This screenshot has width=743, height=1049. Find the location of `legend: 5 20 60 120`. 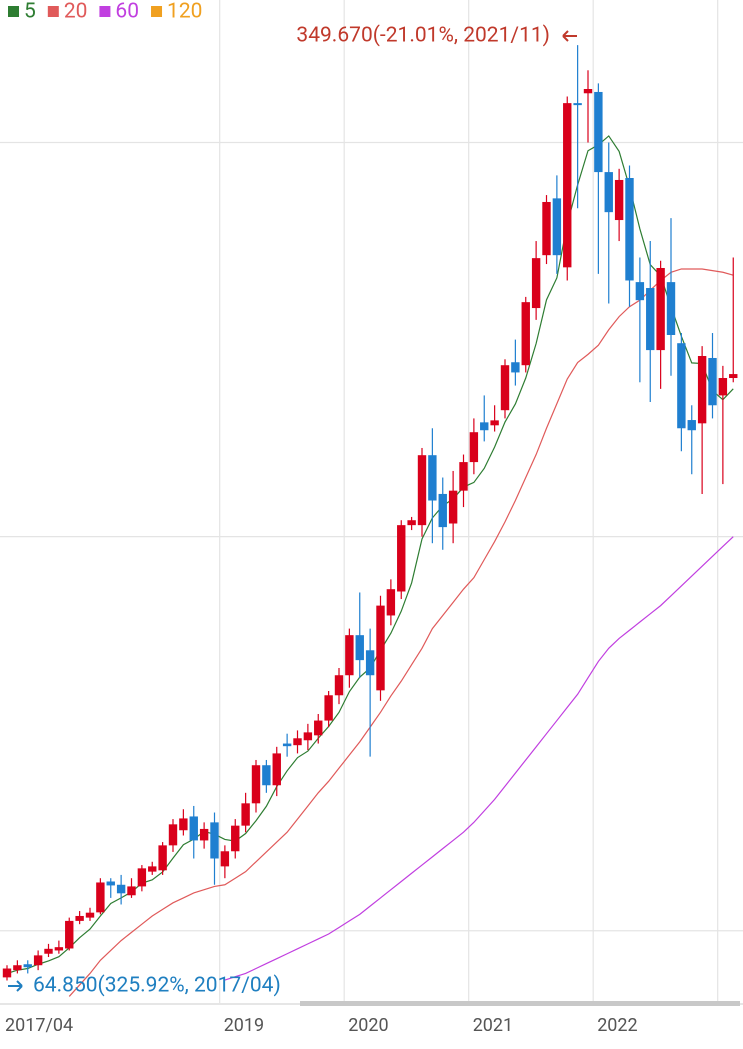

legend: 5 20 60 120 is located at coordinates (105, 12).